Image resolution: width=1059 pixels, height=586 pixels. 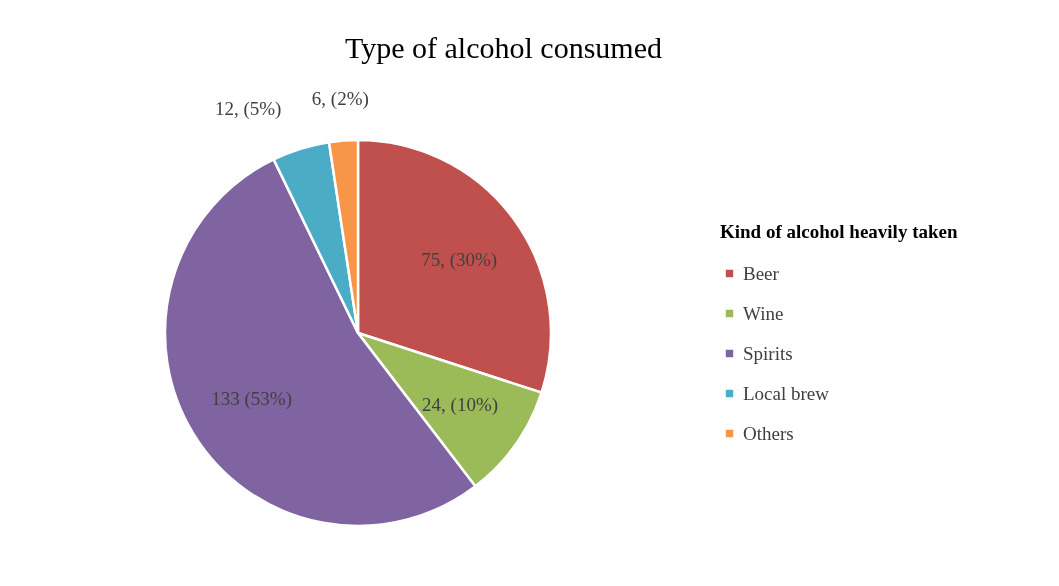 I want to click on legend-title: Kind of alcohol heavily taken, so click(x=839, y=231).